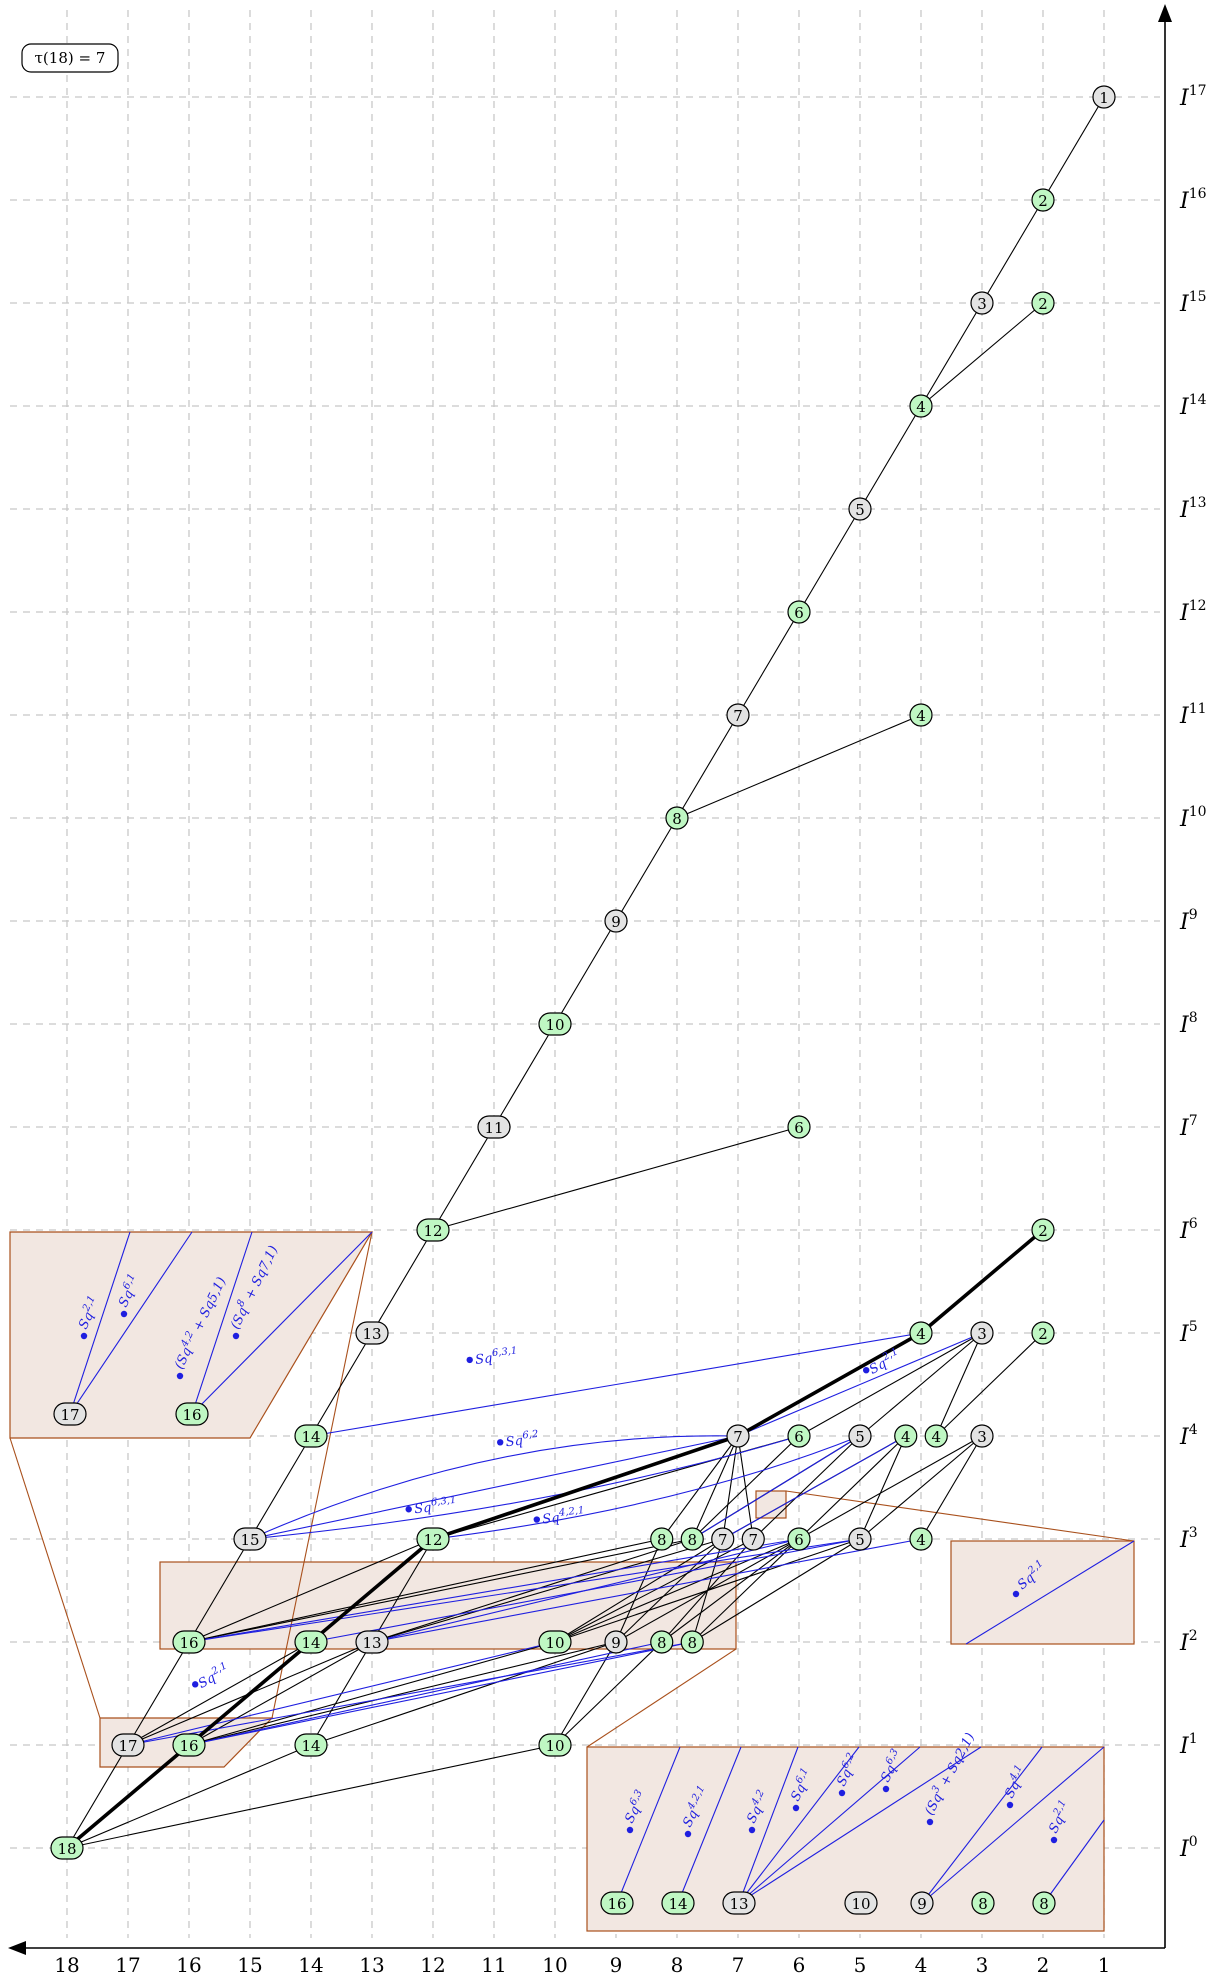 The width and height of the screenshot is (1216, 1977). I want to click on node: 17, so click(70, 1414).